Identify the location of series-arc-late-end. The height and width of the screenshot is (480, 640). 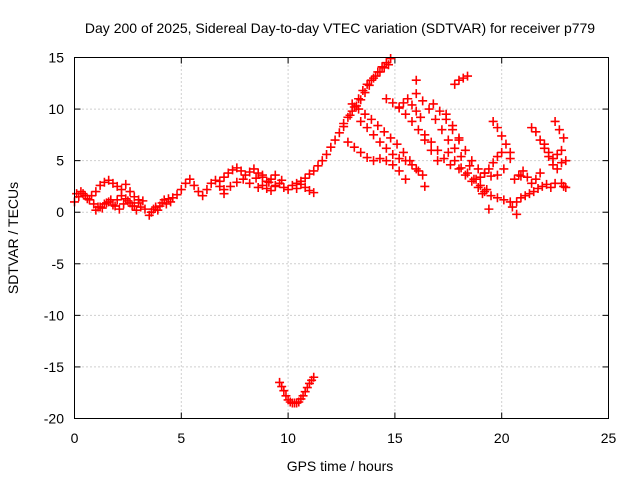
(564, 185).